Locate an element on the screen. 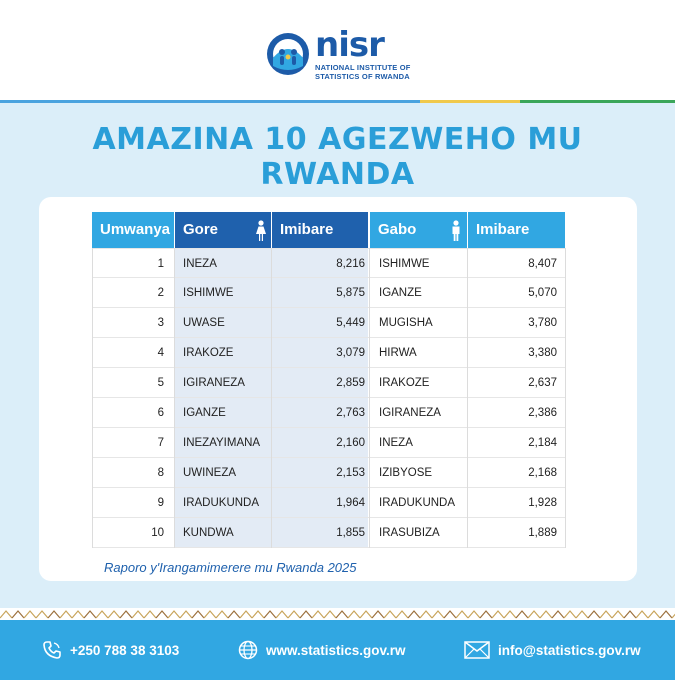  decorative-pattern-strip is located at coordinates (337, 614).